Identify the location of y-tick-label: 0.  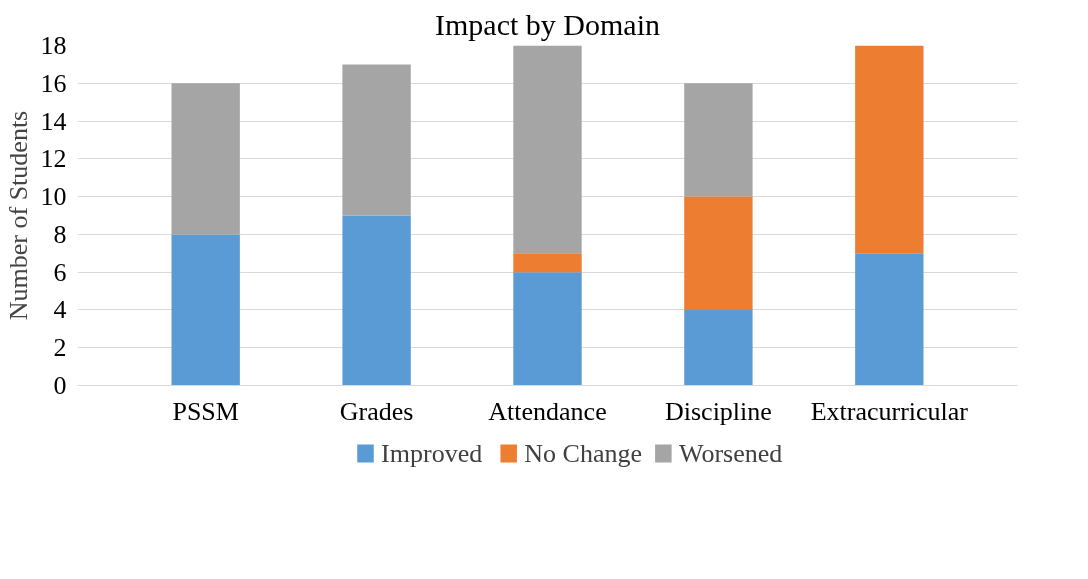
(60, 385).